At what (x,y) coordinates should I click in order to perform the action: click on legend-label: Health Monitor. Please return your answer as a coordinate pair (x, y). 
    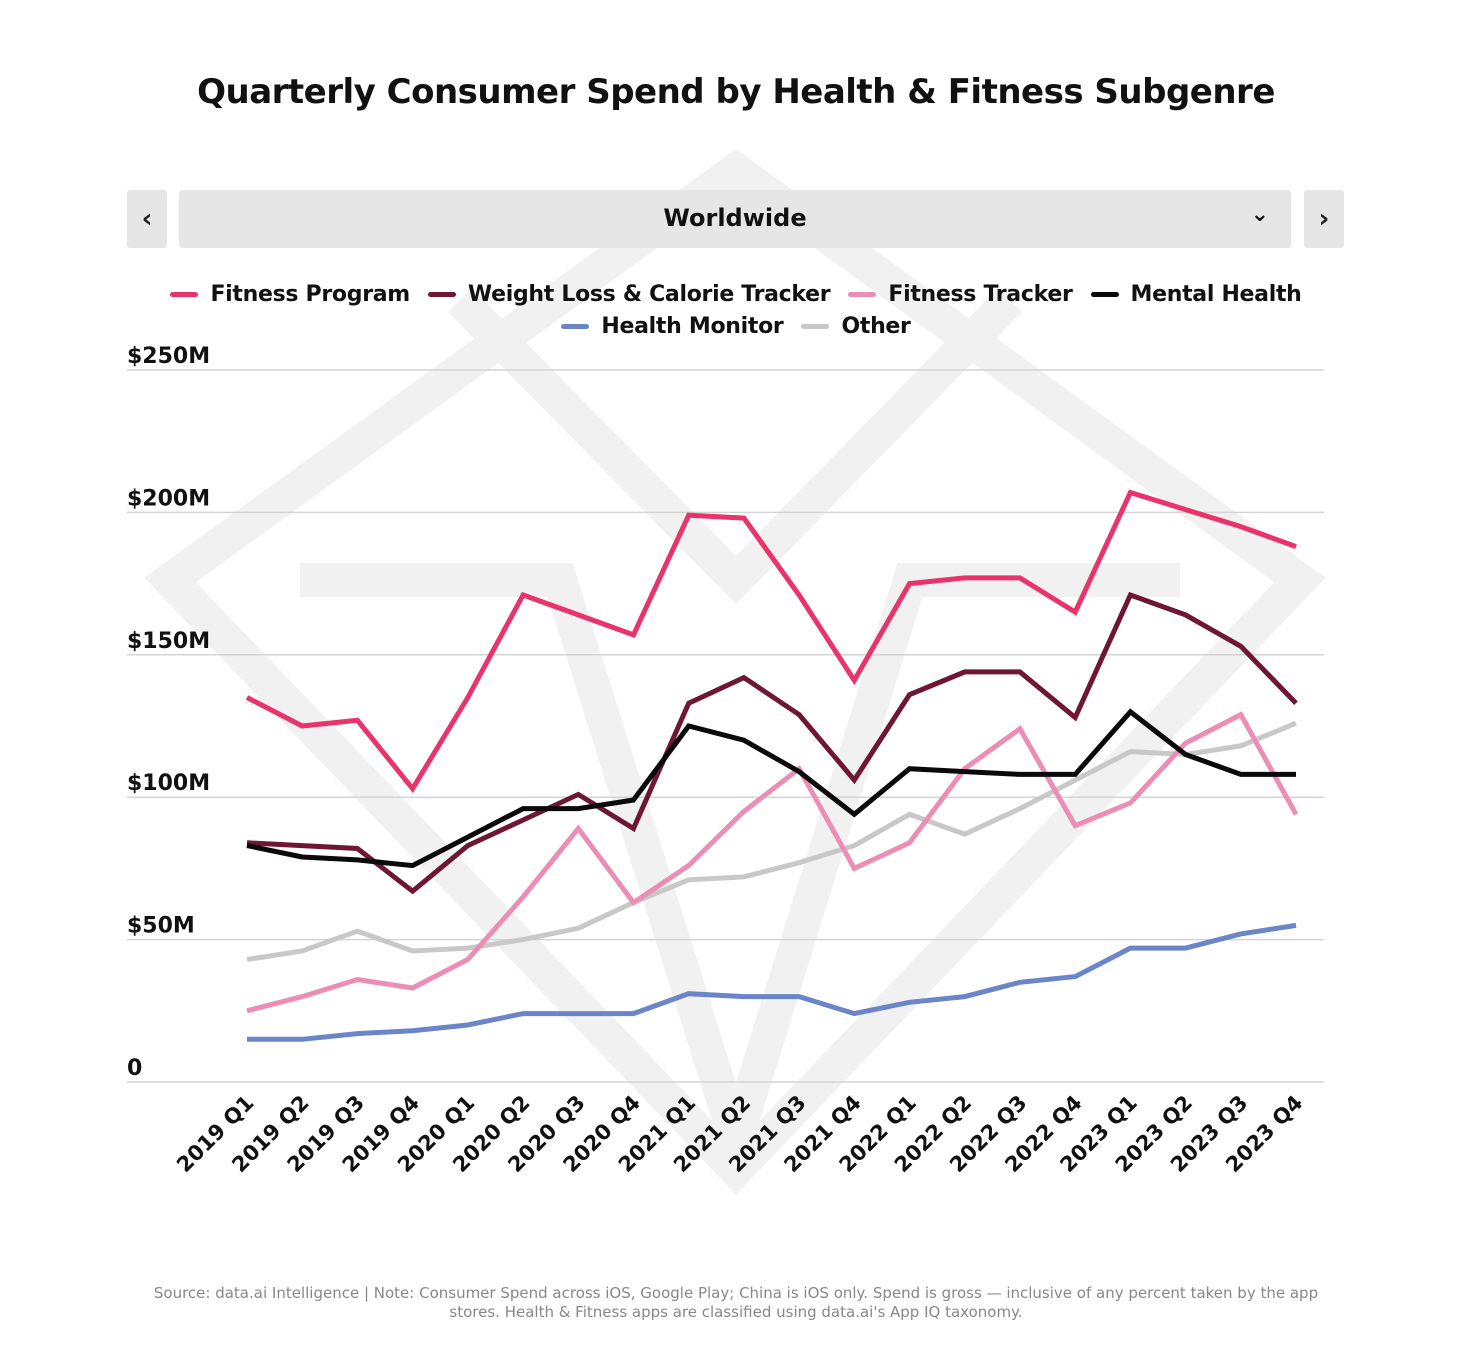
    Looking at the image, I should click on (692, 326).